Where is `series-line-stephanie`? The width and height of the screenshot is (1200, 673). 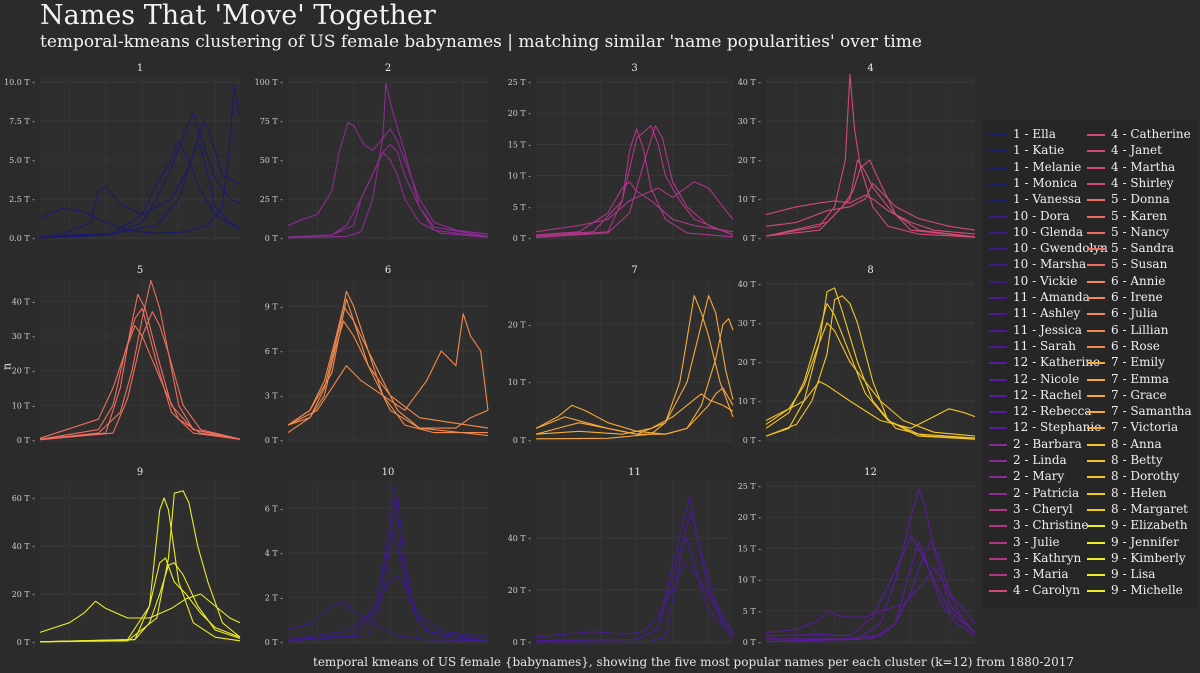 series-line-stephanie is located at coordinates (870, 565).